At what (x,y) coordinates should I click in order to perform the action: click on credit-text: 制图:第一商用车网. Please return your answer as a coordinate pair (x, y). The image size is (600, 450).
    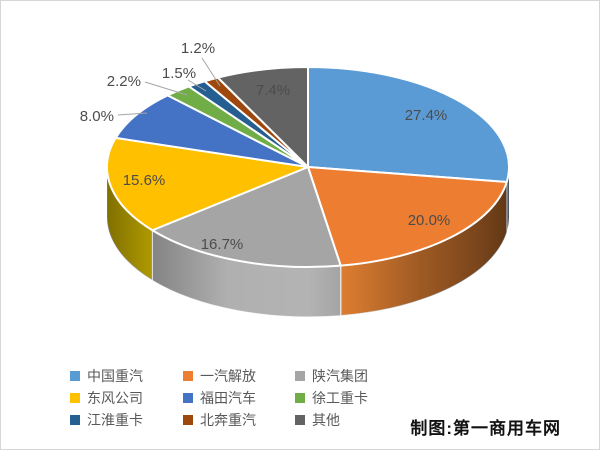
    Looking at the image, I should click on (485, 428).